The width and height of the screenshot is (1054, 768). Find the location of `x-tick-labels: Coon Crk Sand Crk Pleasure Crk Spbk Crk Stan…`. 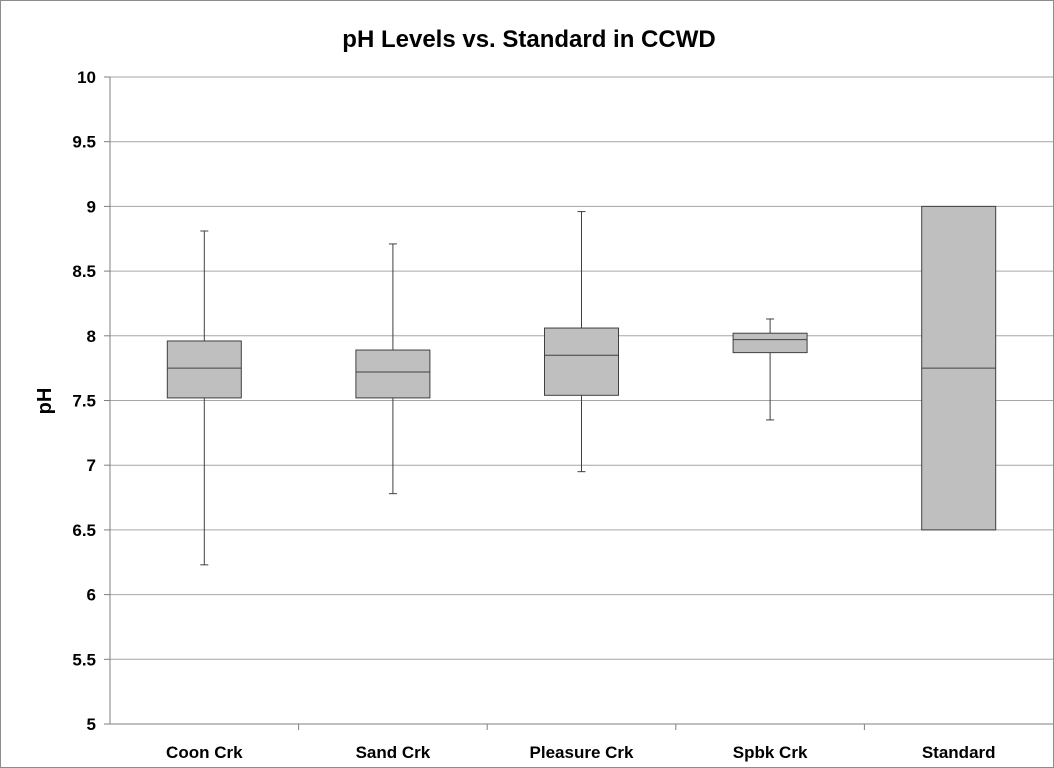

x-tick-labels: Coon Crk Sand Crk Pleasure Crk Spbk Crk Stan… is located at coordinates (580, 752).